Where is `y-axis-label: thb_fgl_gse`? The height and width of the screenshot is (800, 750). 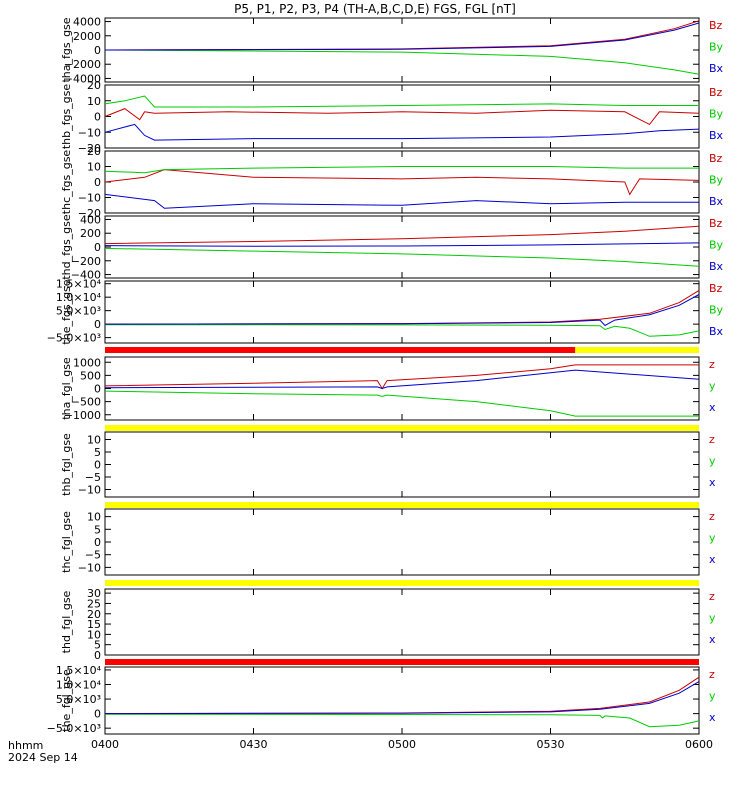 y-axis-label: thb_fgl_gse is located at coordinates (66, 464).